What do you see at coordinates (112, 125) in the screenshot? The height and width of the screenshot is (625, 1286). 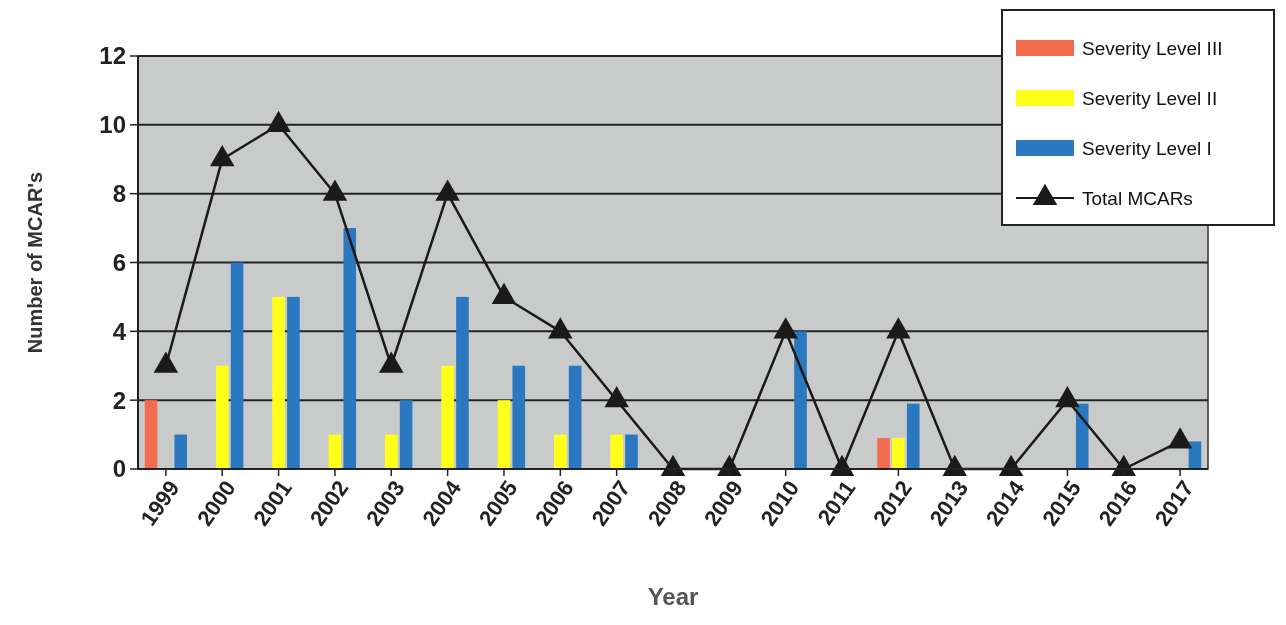 I see `y-tick-label: 10` at bounding box center [112, 125].